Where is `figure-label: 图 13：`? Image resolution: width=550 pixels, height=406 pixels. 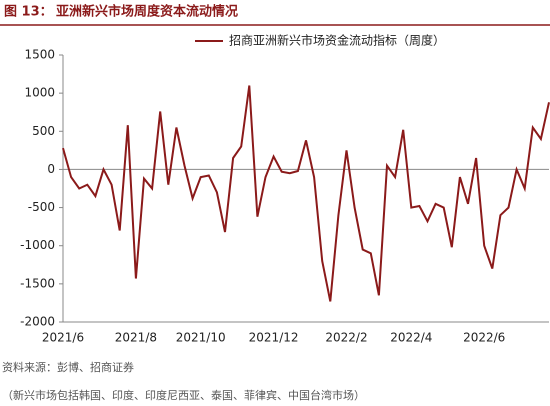 figure-label: 图 13： is located at coordinates (28, 12).